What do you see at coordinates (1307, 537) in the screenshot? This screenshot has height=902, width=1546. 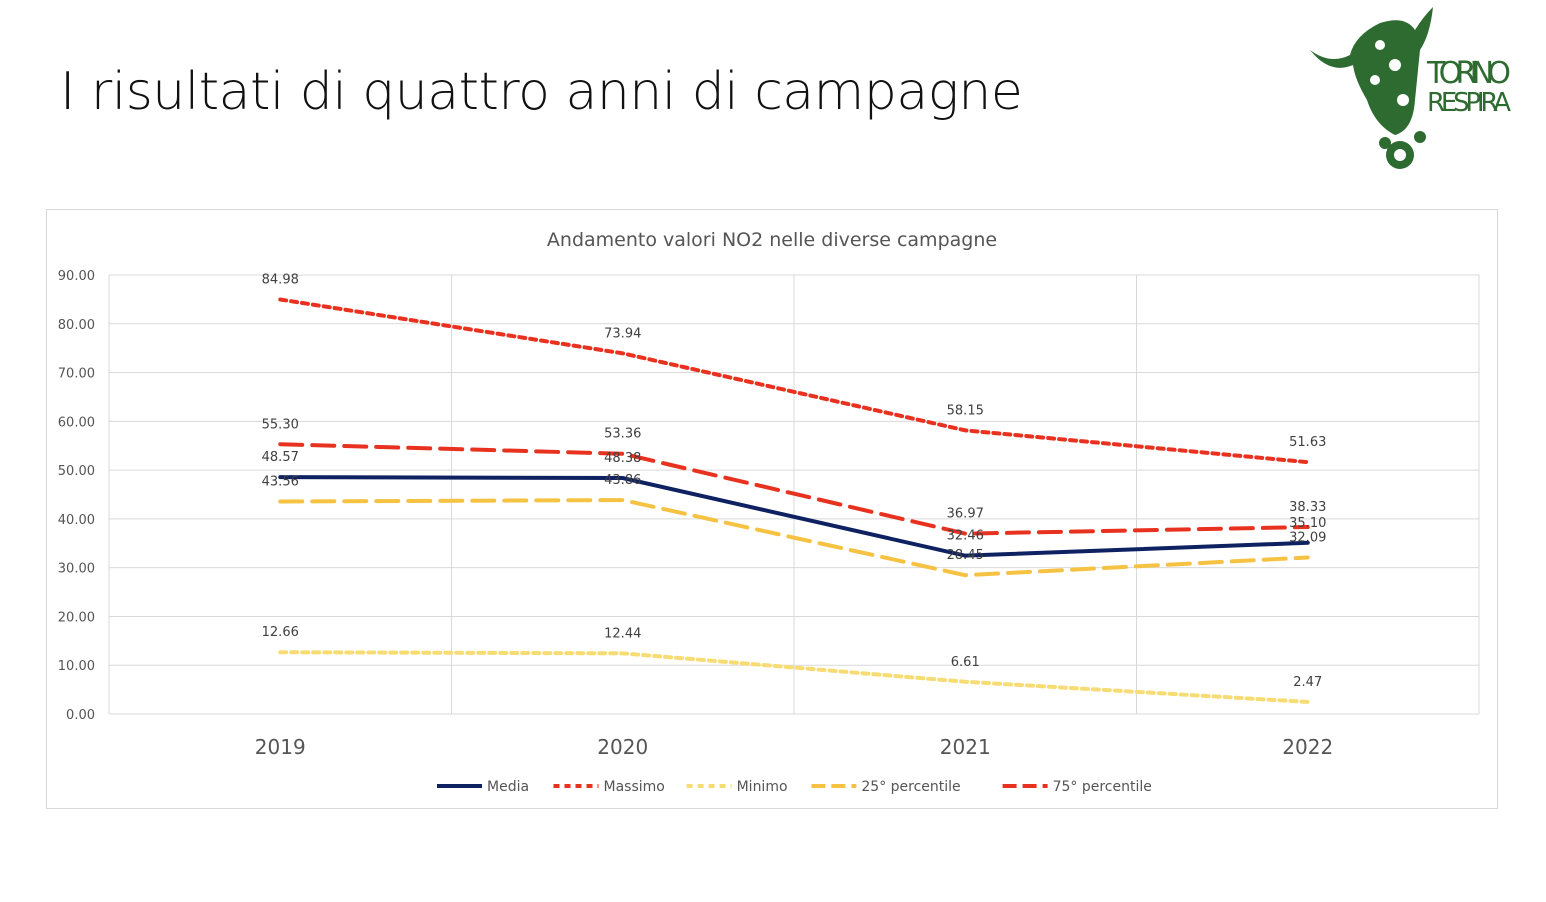 I see `data-label: 32.09` at bounding box center [1307, 537].